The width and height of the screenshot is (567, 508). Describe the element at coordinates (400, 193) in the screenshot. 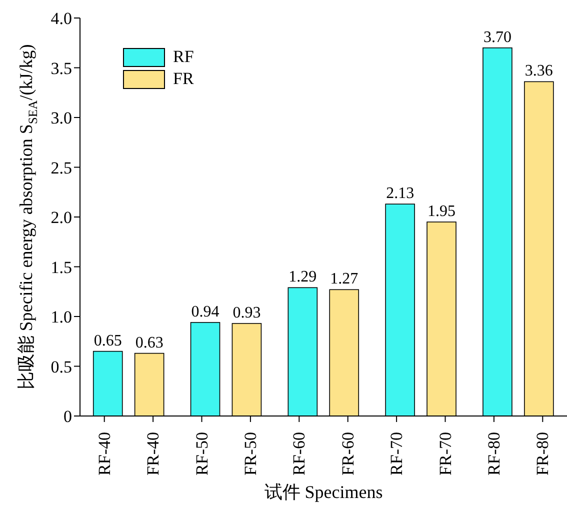

I see `data-label: 2.13` at that location.